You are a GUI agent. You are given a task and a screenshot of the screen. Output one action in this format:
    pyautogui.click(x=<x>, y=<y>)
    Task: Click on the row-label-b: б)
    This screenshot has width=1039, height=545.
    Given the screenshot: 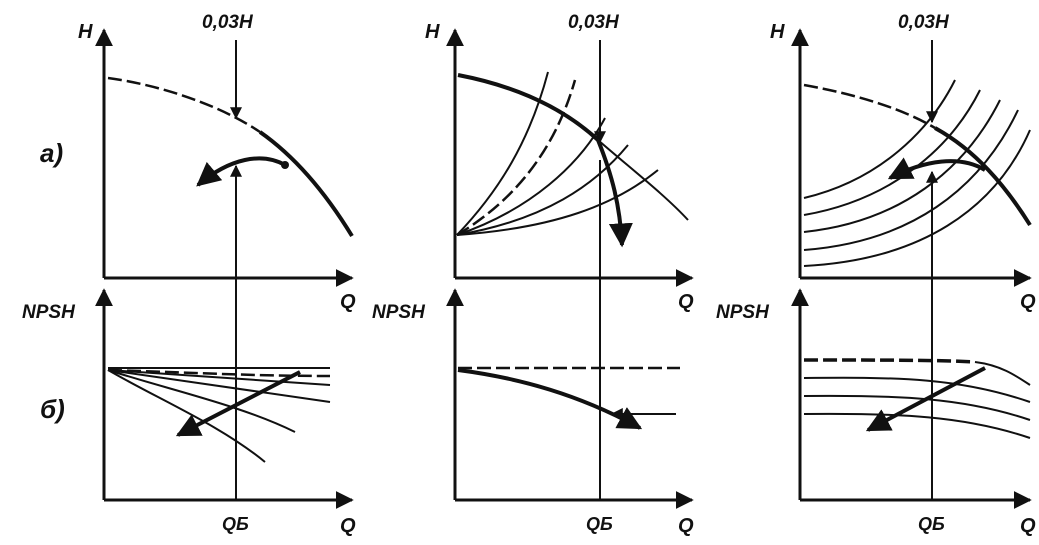 What is the action you would take?
    pyautogui.click(x=52, y=409)
    